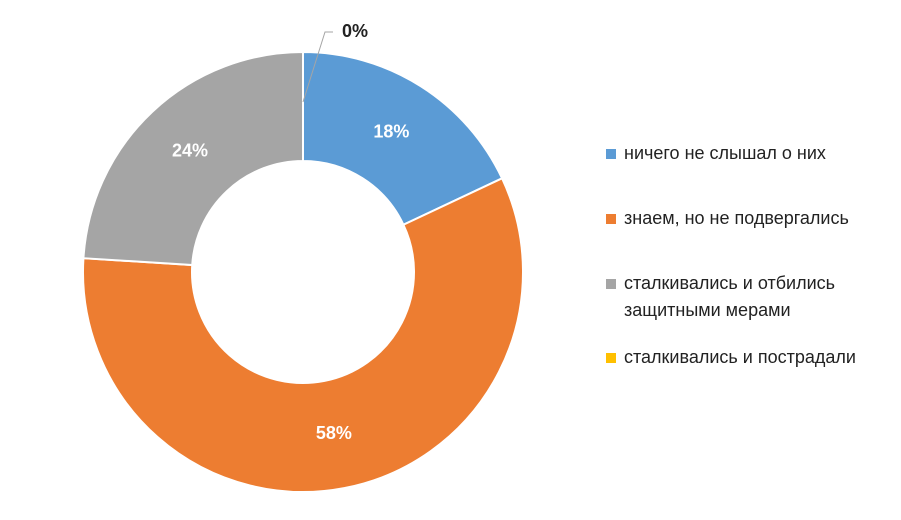 The image size is (901, 520). Describe the element at coordinates (334, 433) in the screenshot. I see `data-label: 58%` at that location.